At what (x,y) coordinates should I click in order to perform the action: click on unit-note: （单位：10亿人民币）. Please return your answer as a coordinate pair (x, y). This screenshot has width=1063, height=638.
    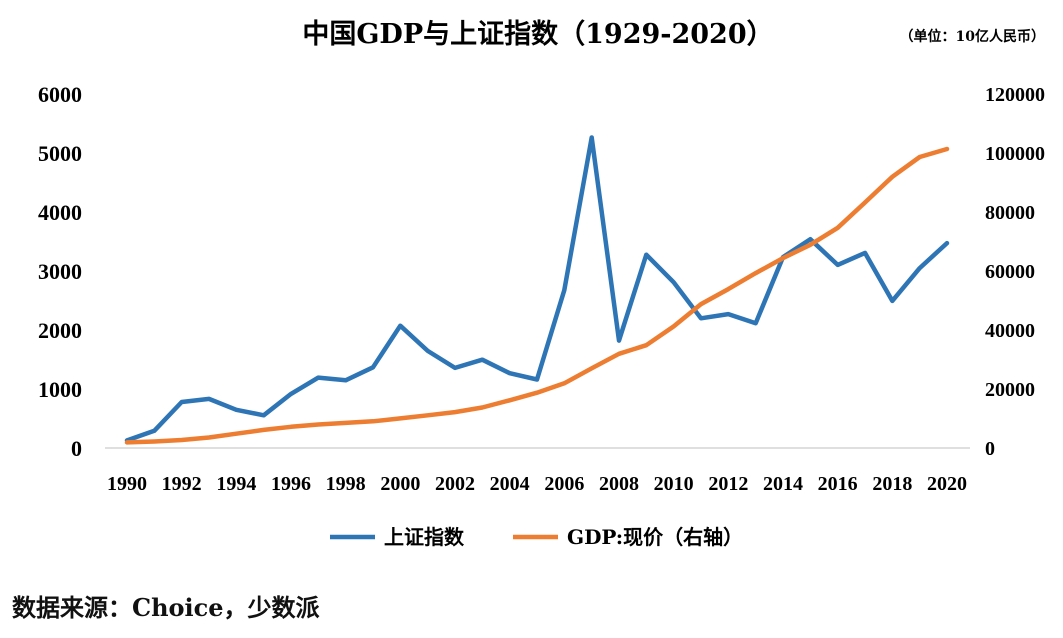
    Looking at the image, I should click on (972, 36).